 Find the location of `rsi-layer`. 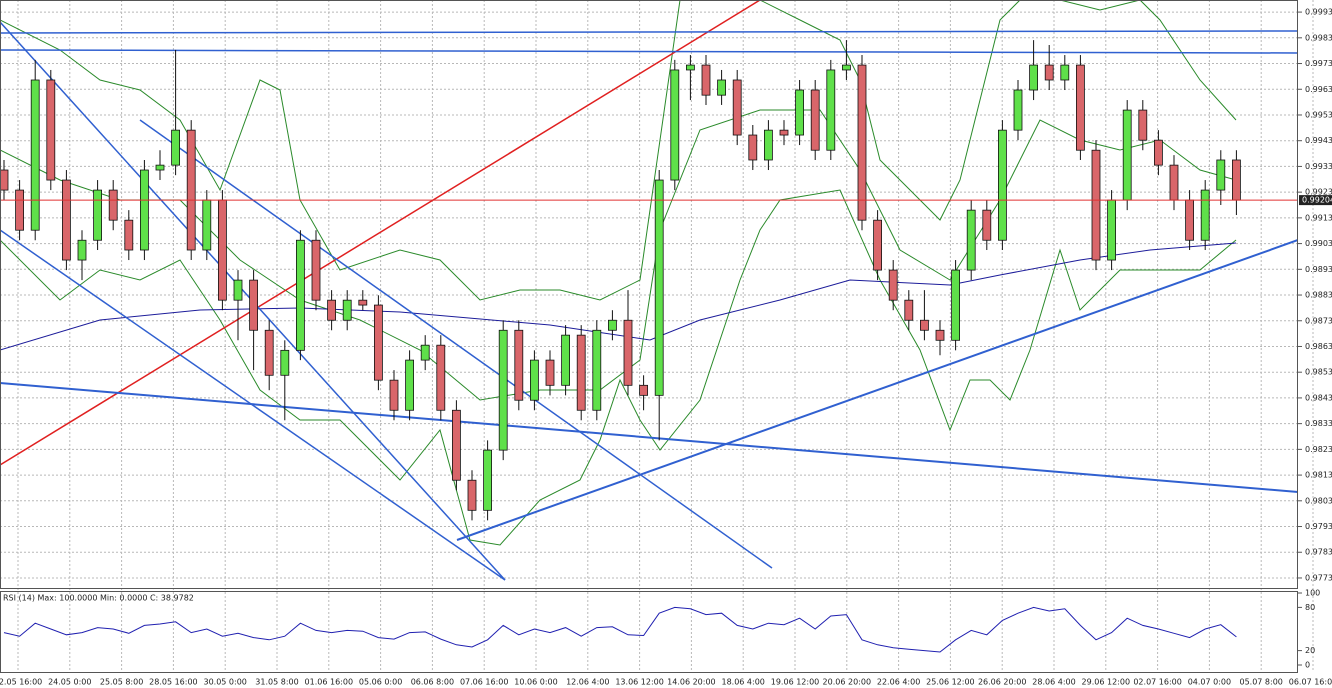

rsi-layer is located at coordinates (620, 629).